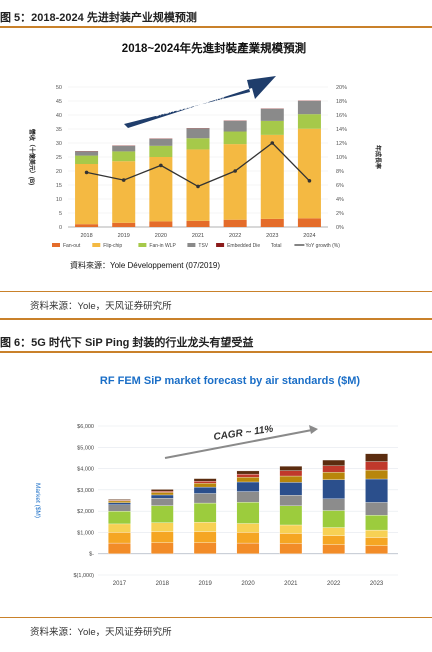 The width and height of the screenshot is (432, 652). What do you see at coordinates (216, 617) in the screenshot?
I see `figure-2-bottom-rule` at bounding box center [216, 617].